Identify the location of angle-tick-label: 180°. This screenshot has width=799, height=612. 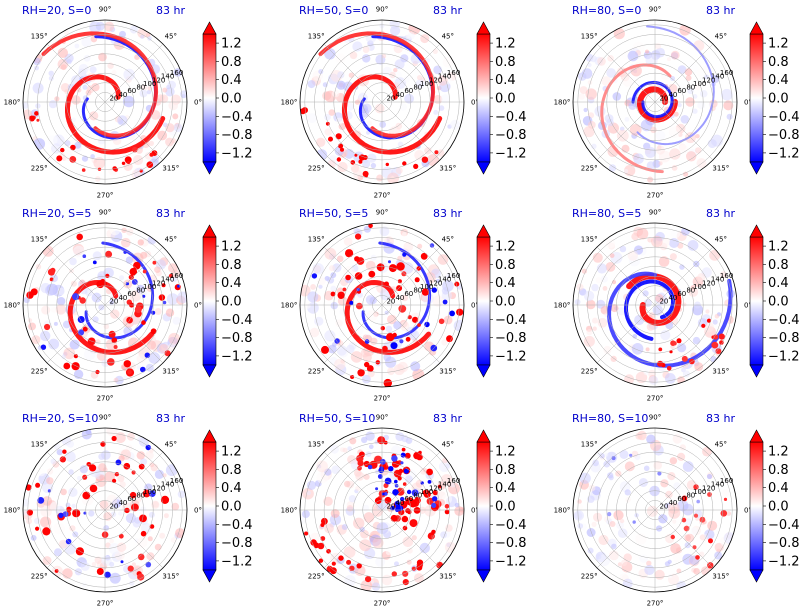
(562, 511).